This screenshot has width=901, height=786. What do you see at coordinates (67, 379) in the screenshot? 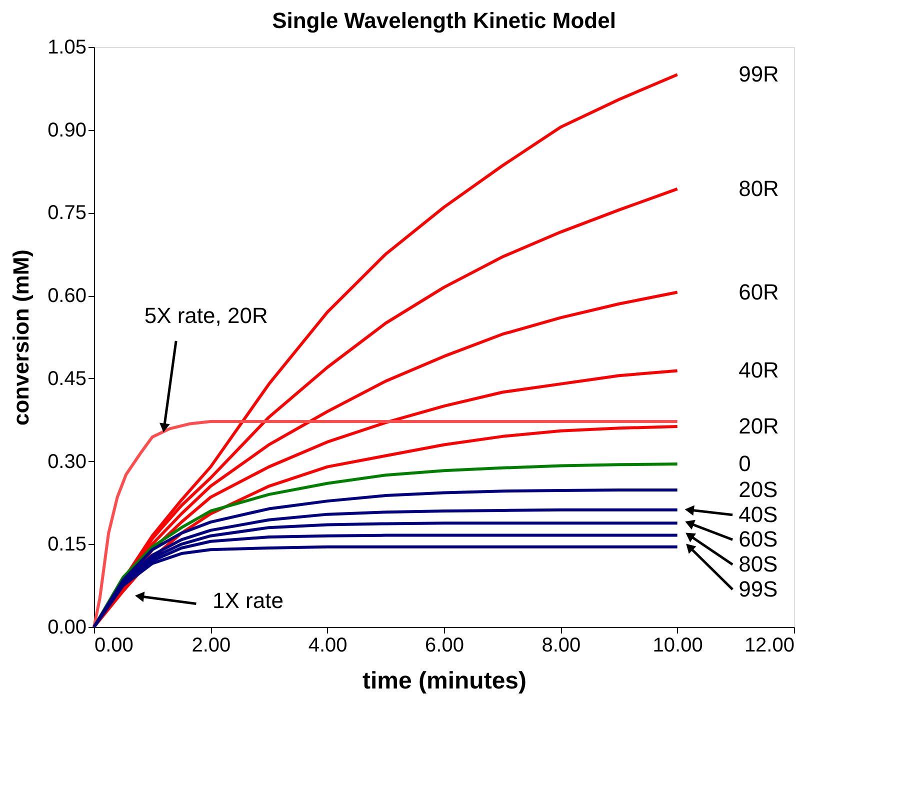
I see `y-tick-label: 0.45` at bounding box center [67, 379].